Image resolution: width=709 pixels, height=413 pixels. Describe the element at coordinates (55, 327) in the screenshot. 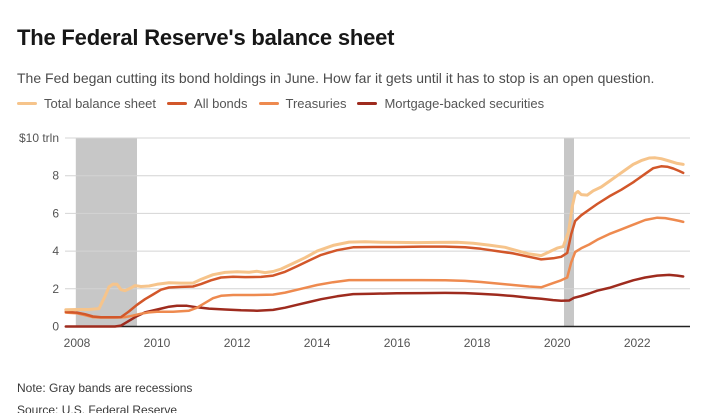

I see `y-tick-label: 0` at that location.